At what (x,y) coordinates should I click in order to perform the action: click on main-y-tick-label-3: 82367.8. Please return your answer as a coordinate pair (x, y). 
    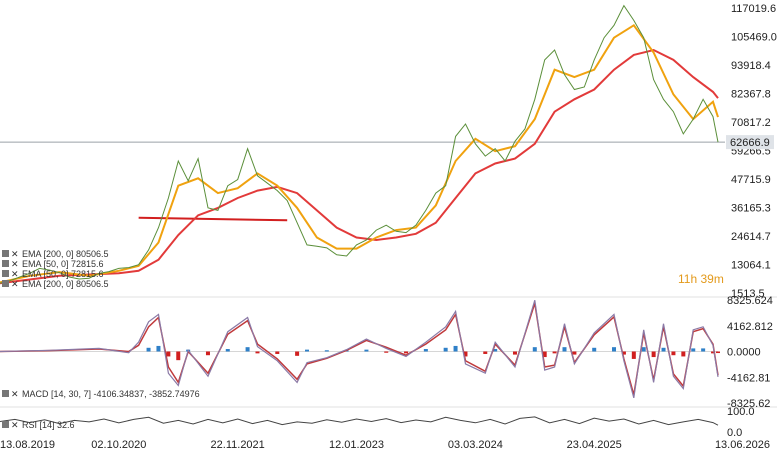
    Looking at the image, I should click on (751, 94).